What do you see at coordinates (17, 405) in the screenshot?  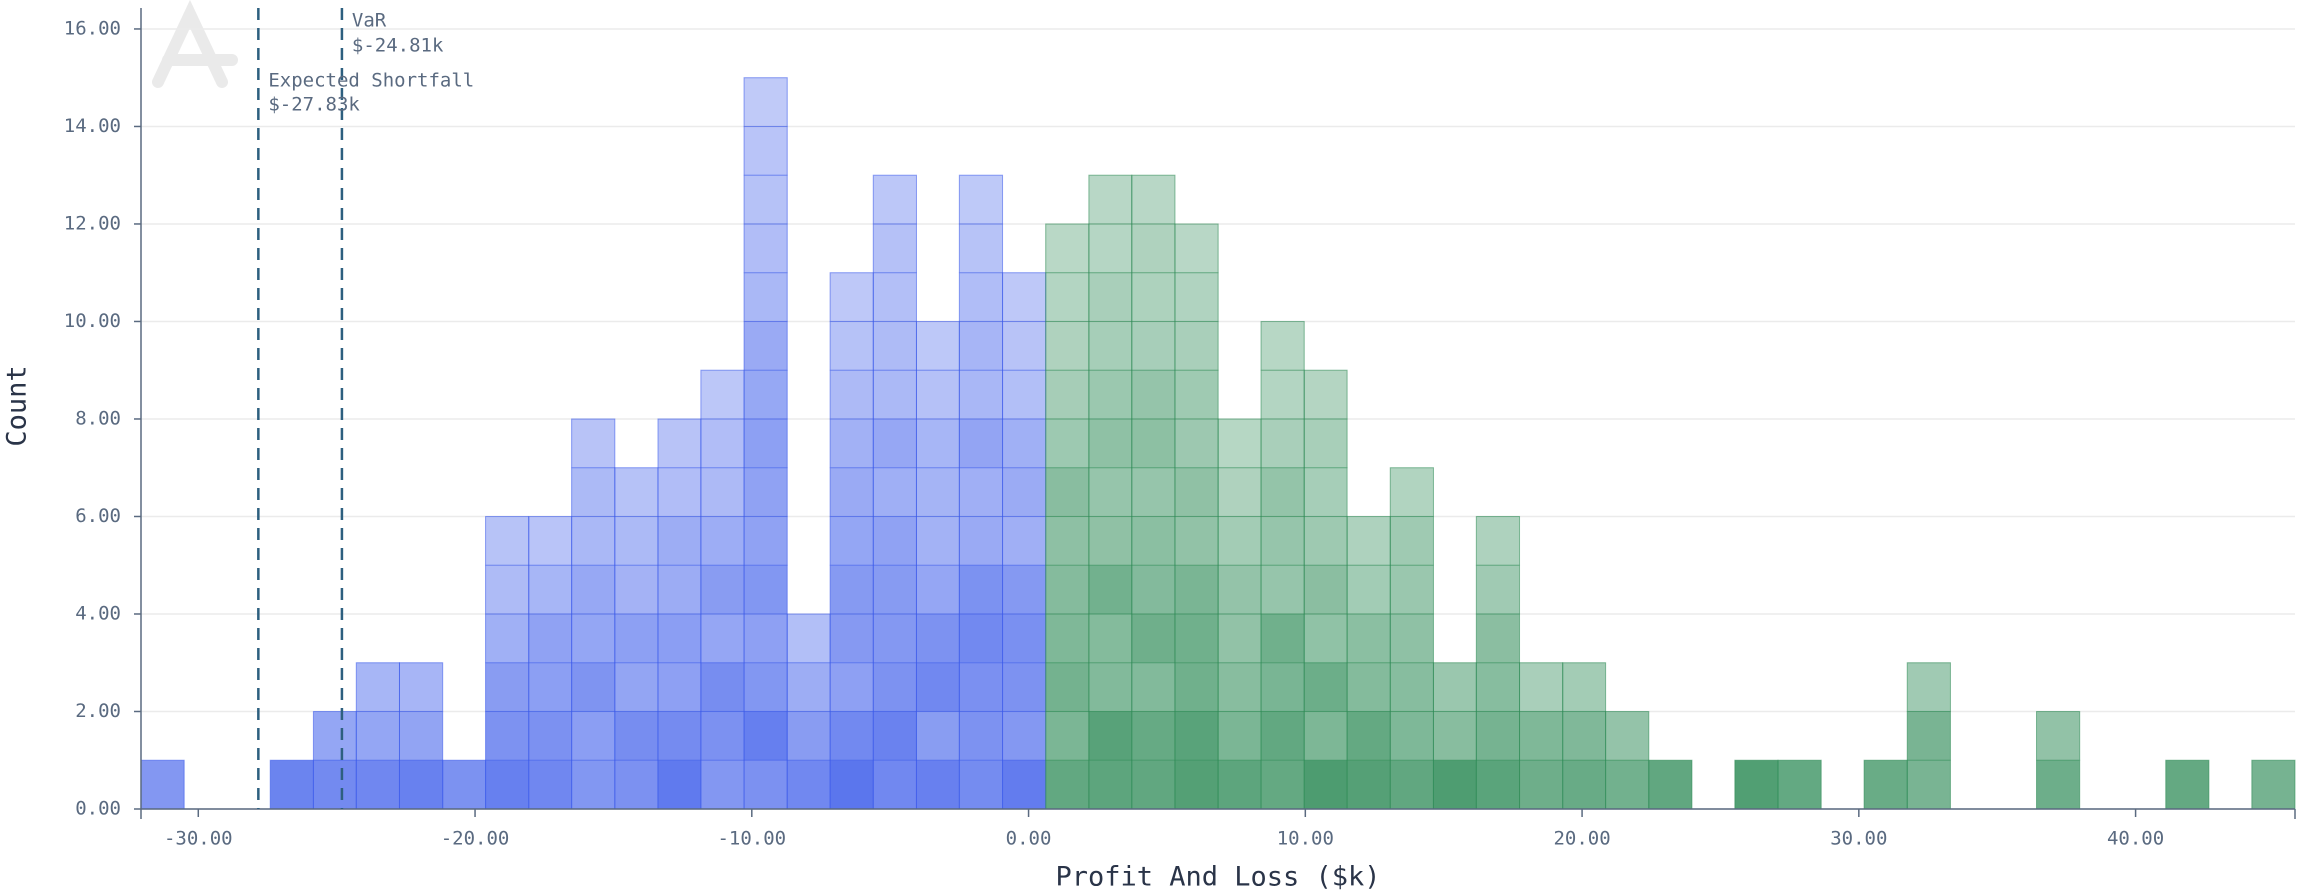 I see `y-axis-title: Count` at bounding box center [17, 405].